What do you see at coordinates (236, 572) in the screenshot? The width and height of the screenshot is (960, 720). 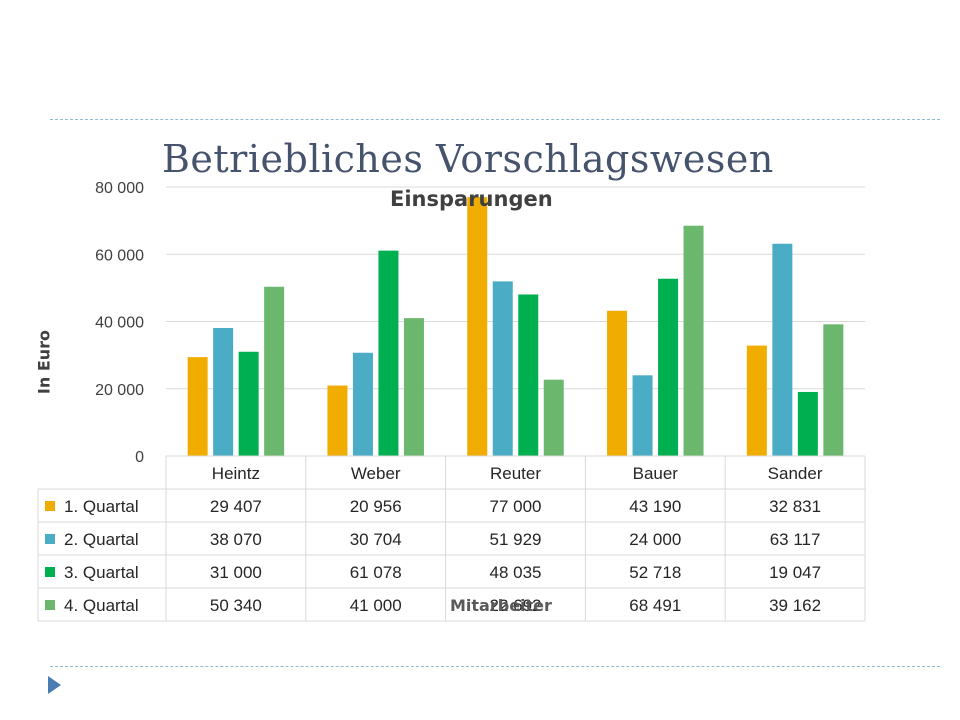 I see `data-label: 31 000` at bounding box center [236, 572].